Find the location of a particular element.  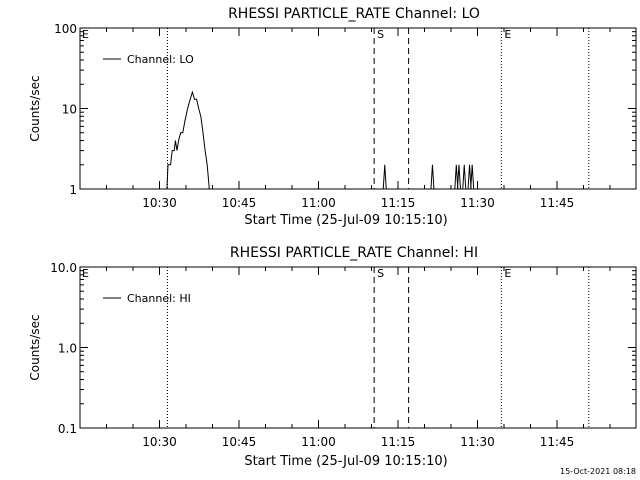

chart-title: RHESSI PARTICLE_RATE Channel: HI is located at coordinates (354, 253).